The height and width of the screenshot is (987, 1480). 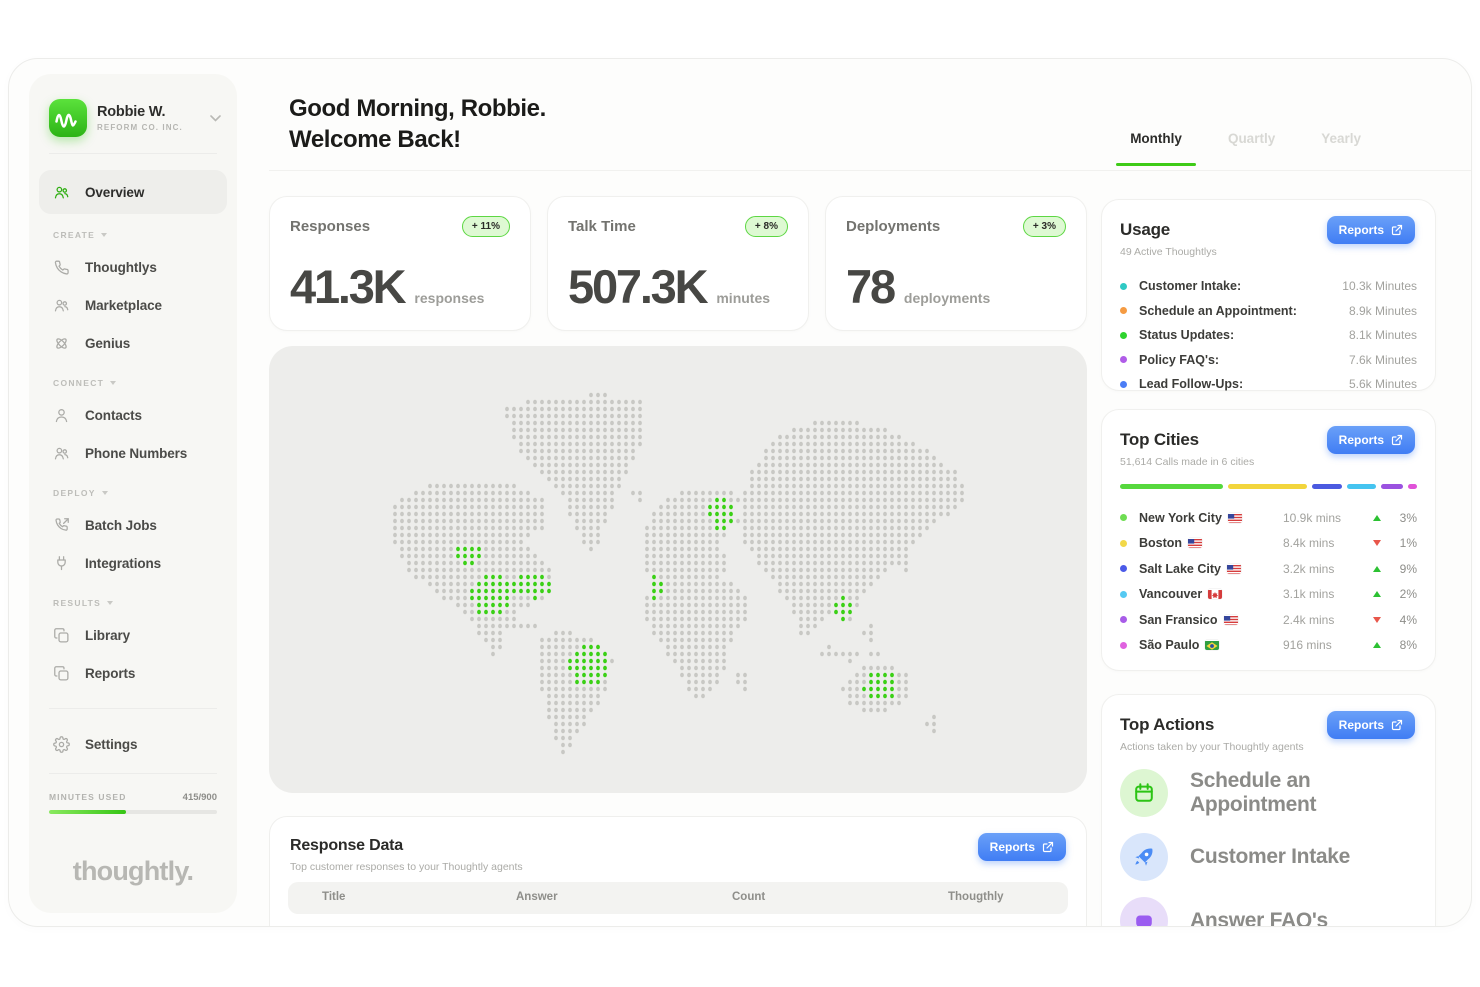 What do you see at coordinates (1251, 138) in the screenshot?
I see `tab-quartly: Quartly` at bounding box center [1251, 138].